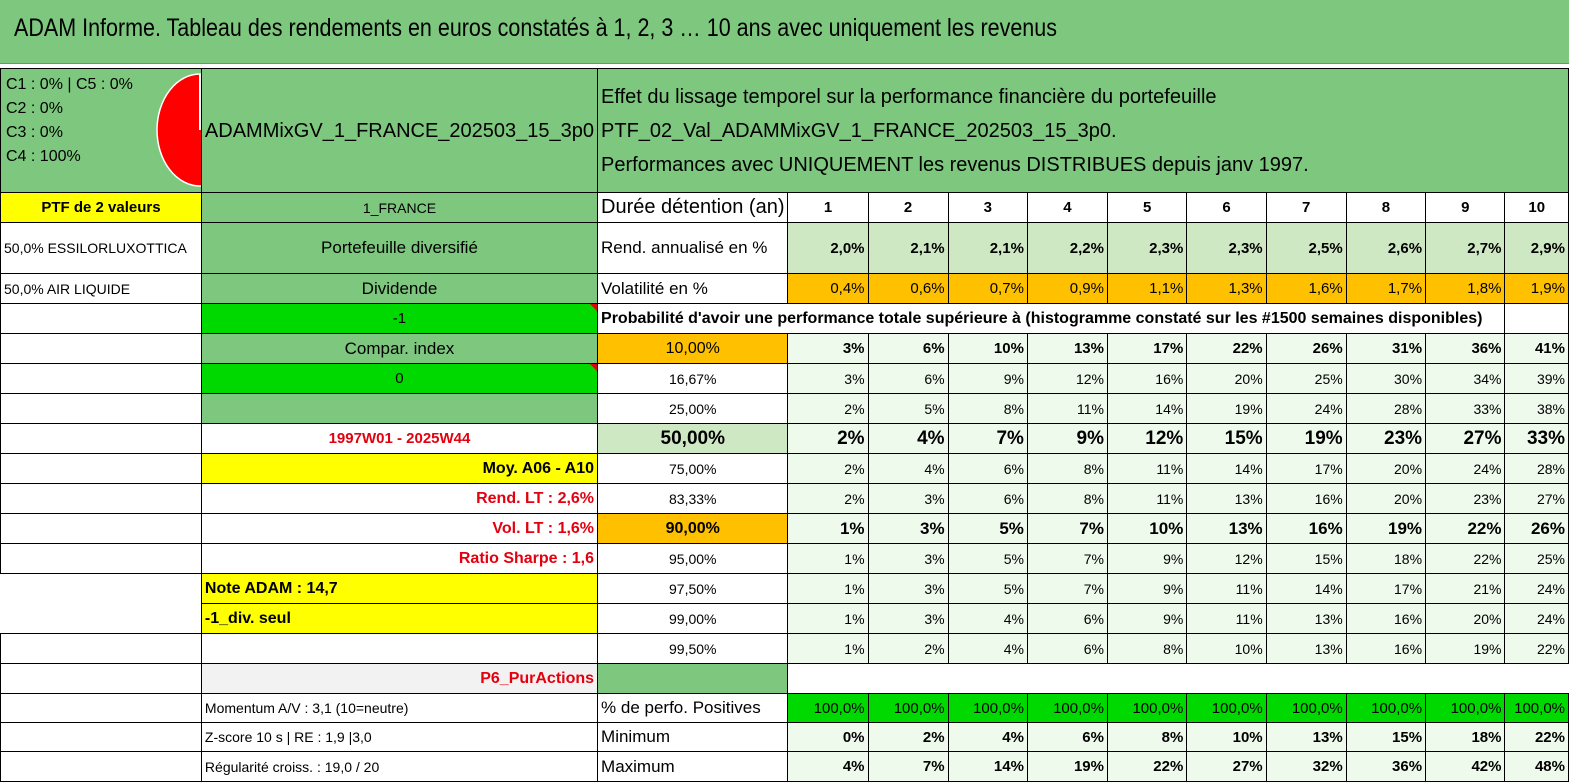 This screenshot has width=1569, height=782. What do you see at coordinates (1147, 766) in the screenshot?
I see `maximum-value: 22%` at bounding box center [1147, 766].